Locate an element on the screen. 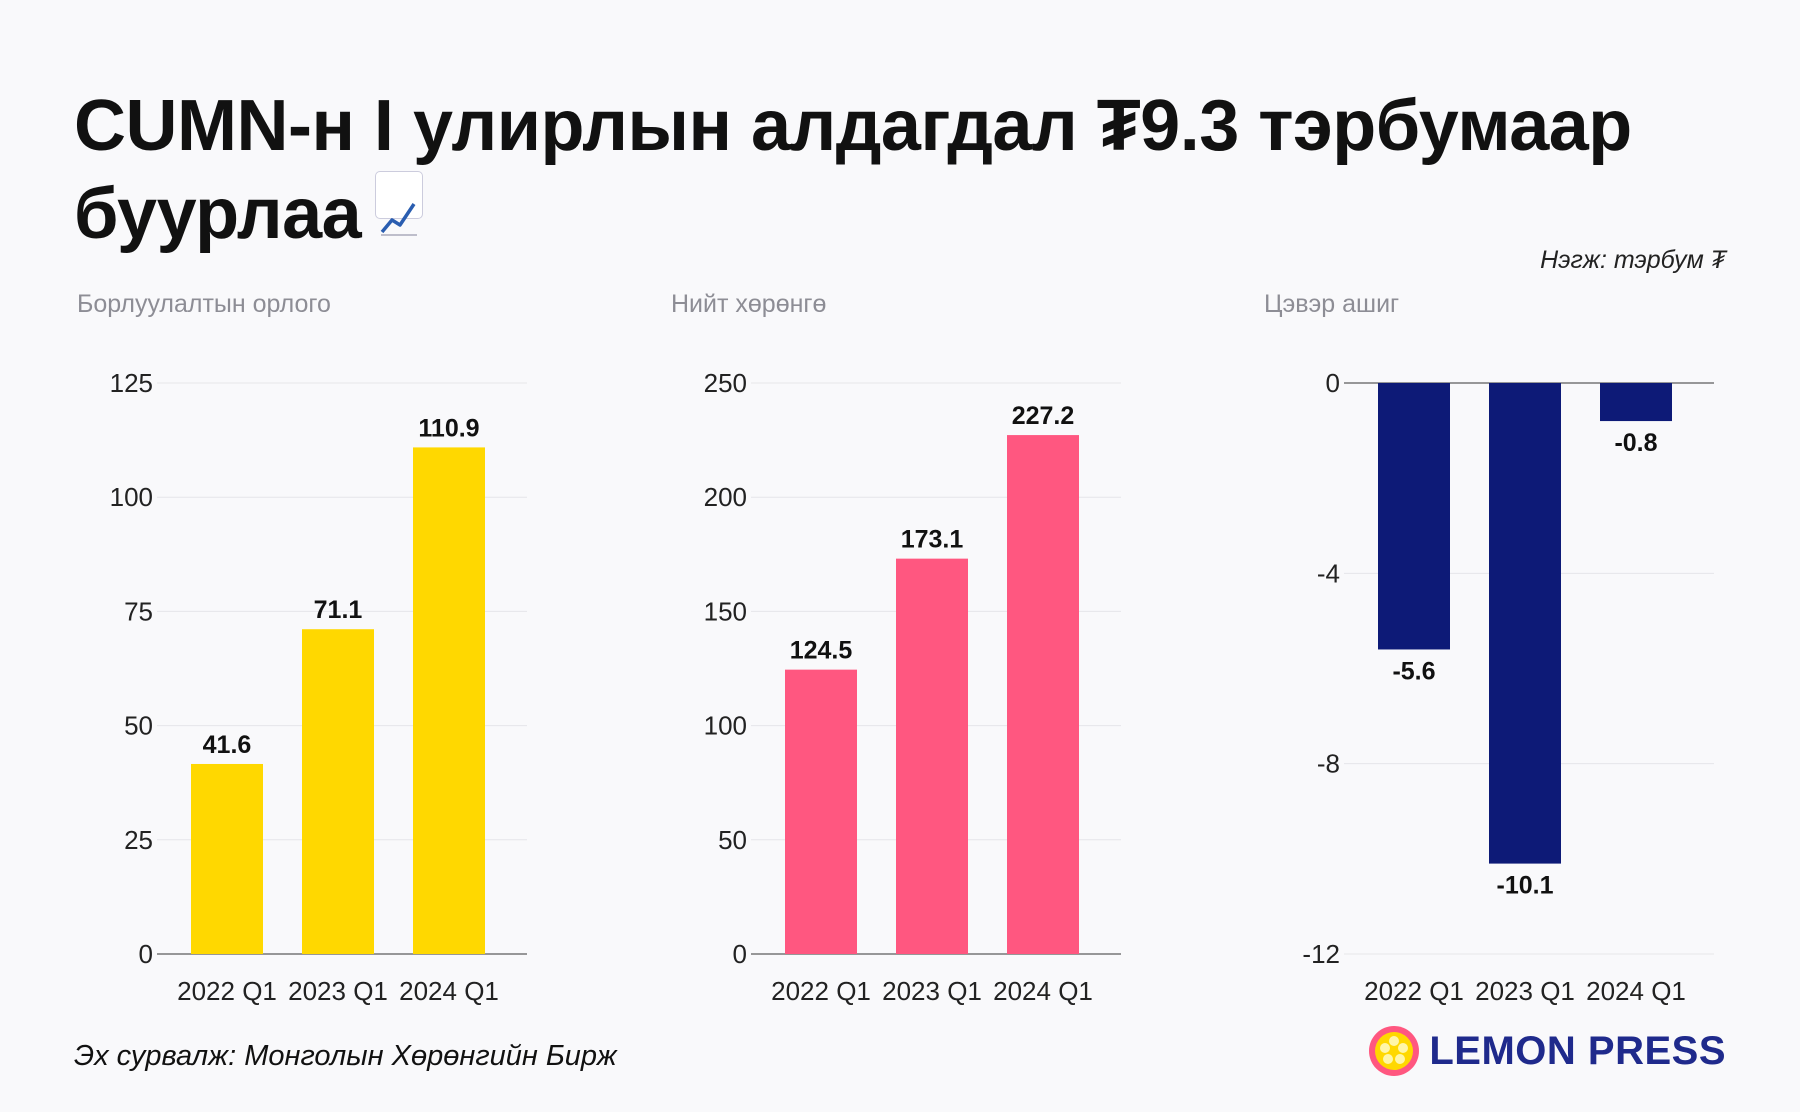  y-tick-label: 75 is located at coordinates (138, 611).